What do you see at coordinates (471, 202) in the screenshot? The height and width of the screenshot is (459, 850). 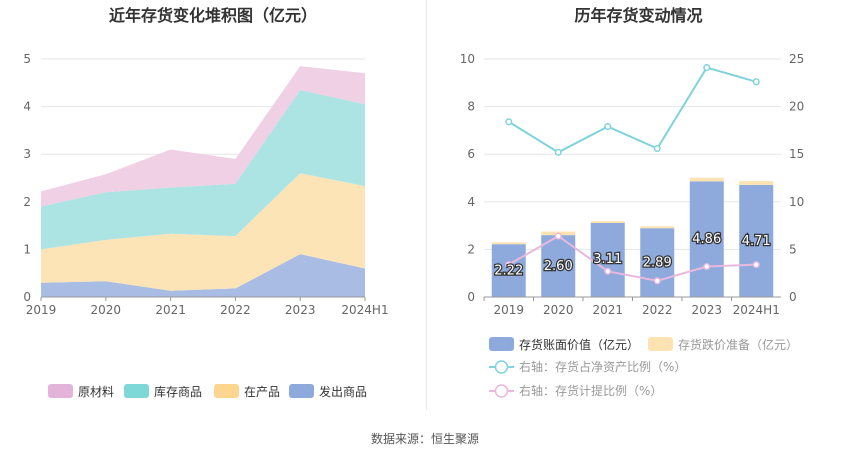 I see `y-left-tick-label: 4` at bounding box center [471, 202].